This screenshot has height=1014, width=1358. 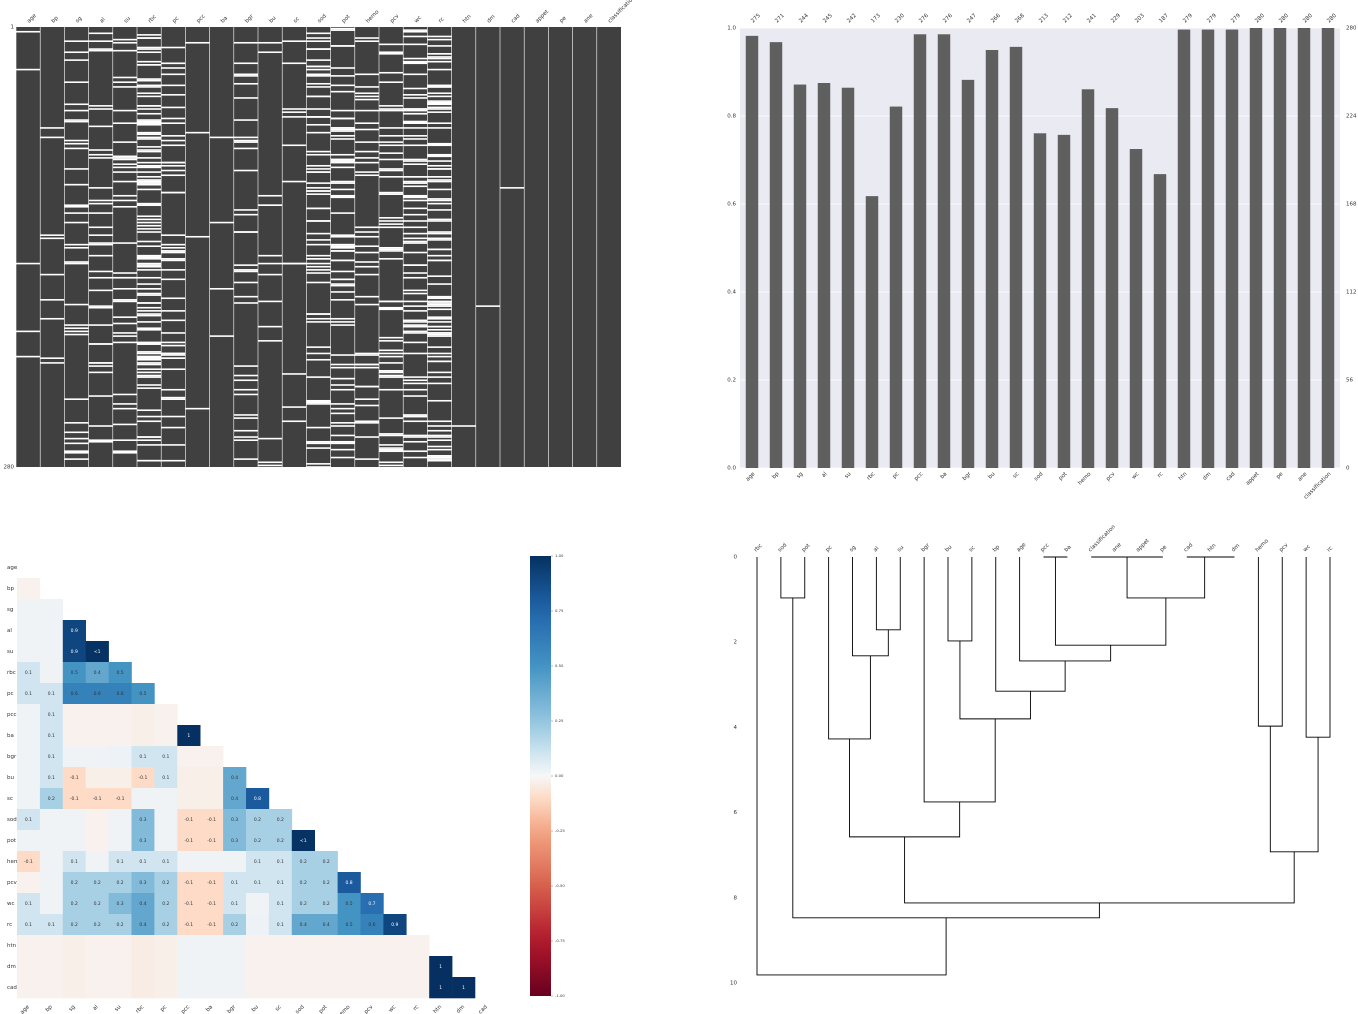 What do you see at coordinates (72, 1008) in the screenshot?
I see `column-label: sg` at bounding box center [72, 1008].